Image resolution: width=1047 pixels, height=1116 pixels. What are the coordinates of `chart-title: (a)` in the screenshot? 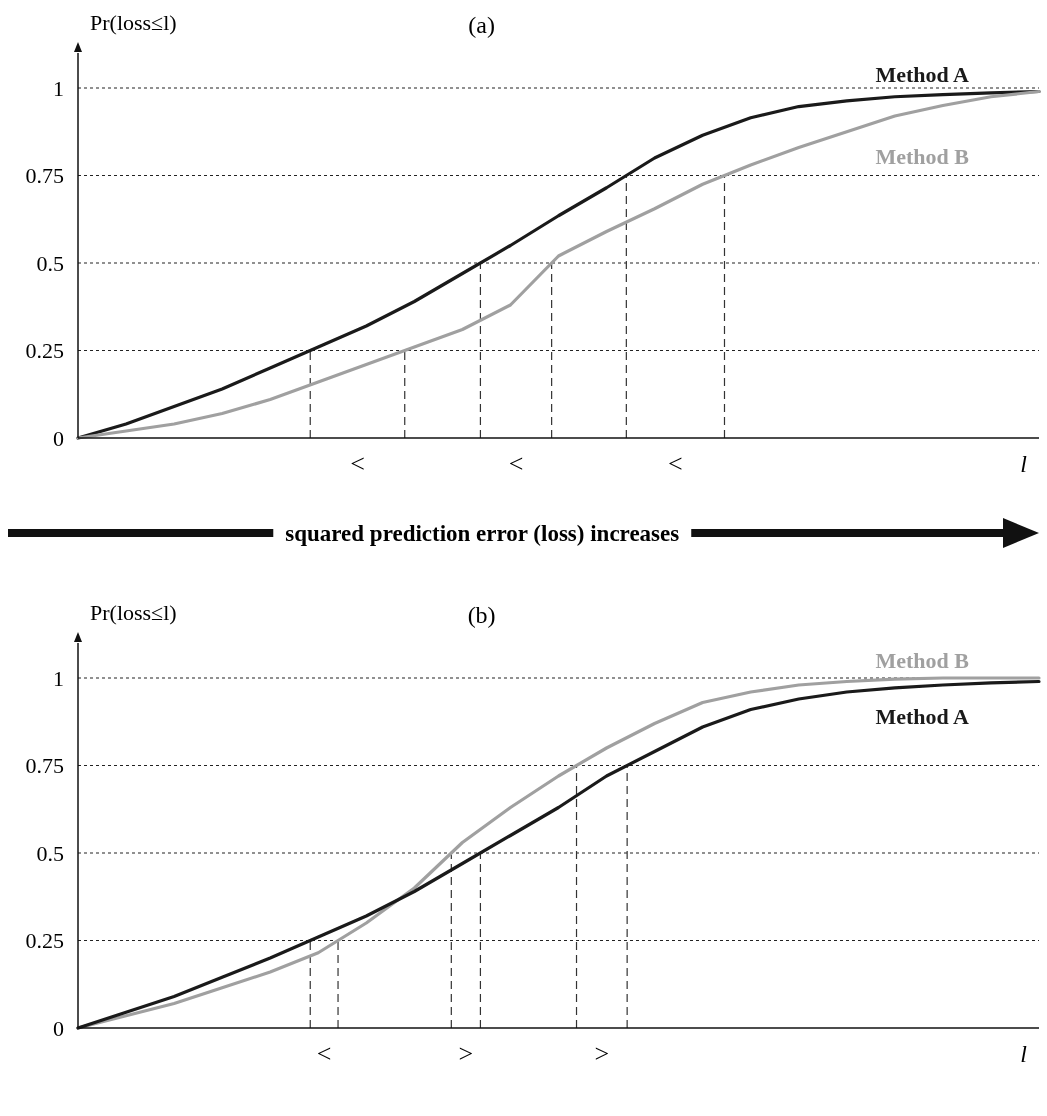 It's located at (481, 25).